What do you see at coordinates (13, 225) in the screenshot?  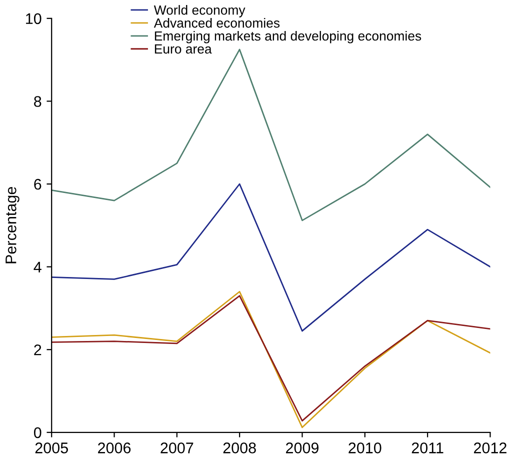 I see `y-axis-title: Percentage` at bounding box center [13, 225].